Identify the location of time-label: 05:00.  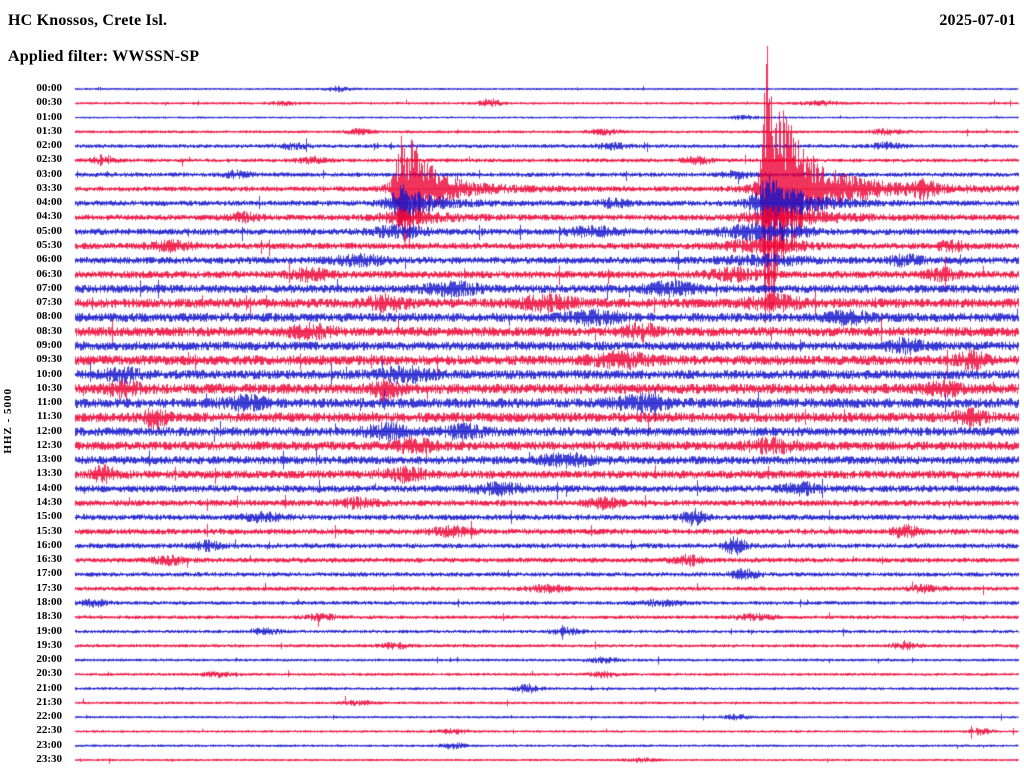
(49, 230).